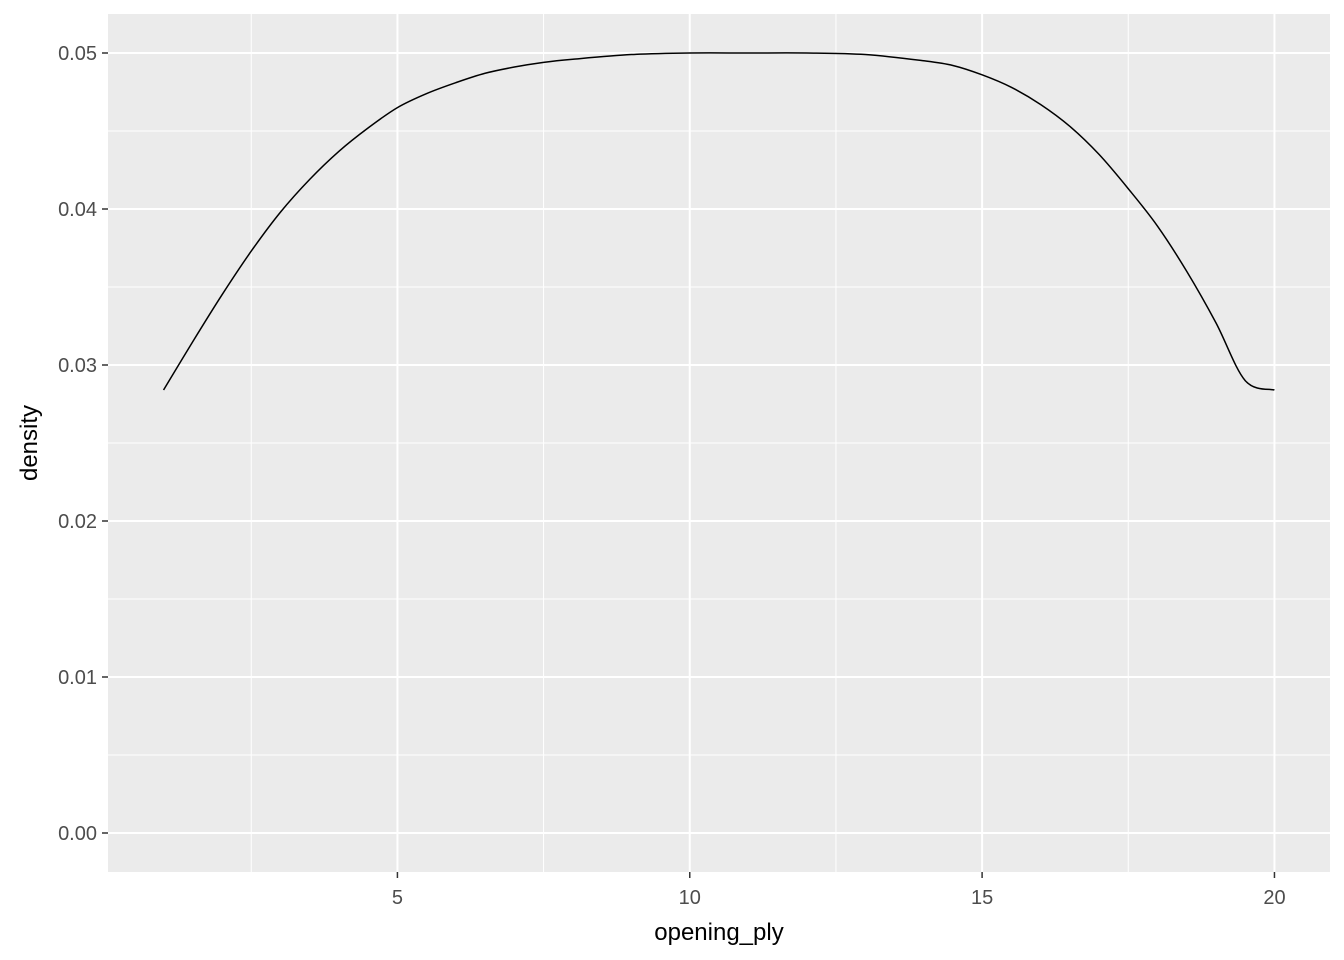 This screenshot has width=1344, height=960. What do you see at coordinates (77, 210) in the screenshot?
I see `y-tick-label: 0.04` at bounding box center [77, 210].